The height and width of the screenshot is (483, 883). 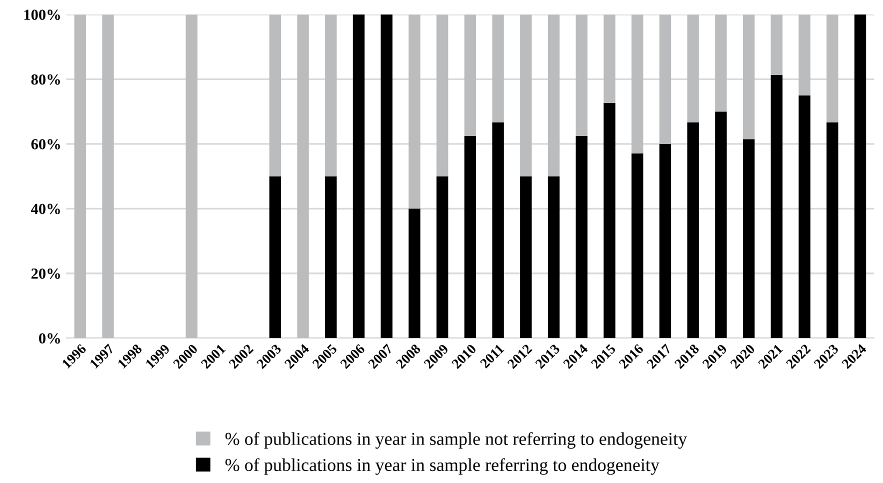 I want to click on y-tick-label: 20%, so click(x=45, y=273).